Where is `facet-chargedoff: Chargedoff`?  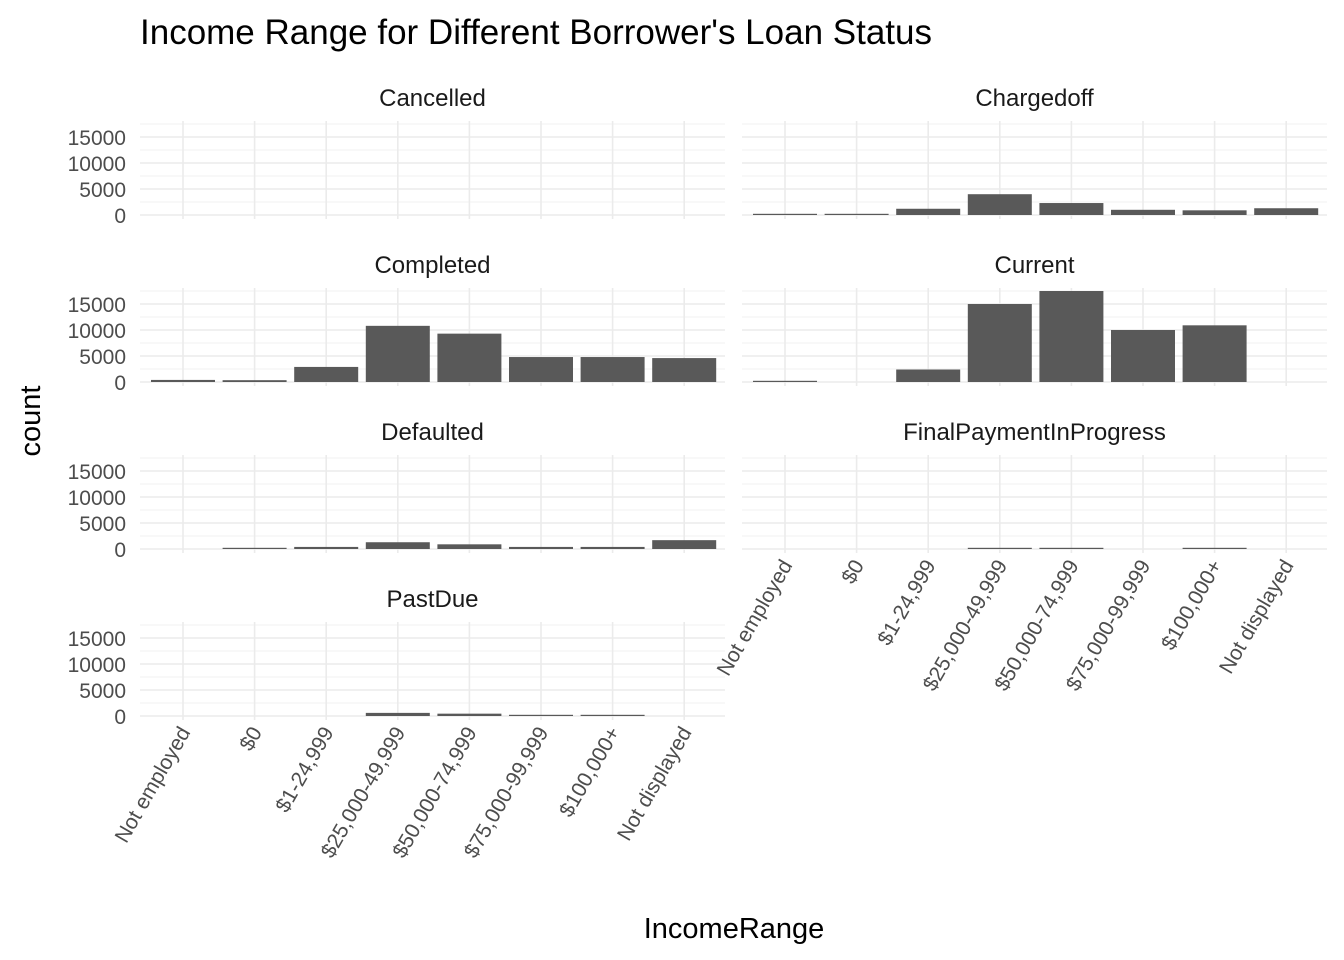
facet-chargedoff: Chargedoff is located at coordinates (1034, 152).